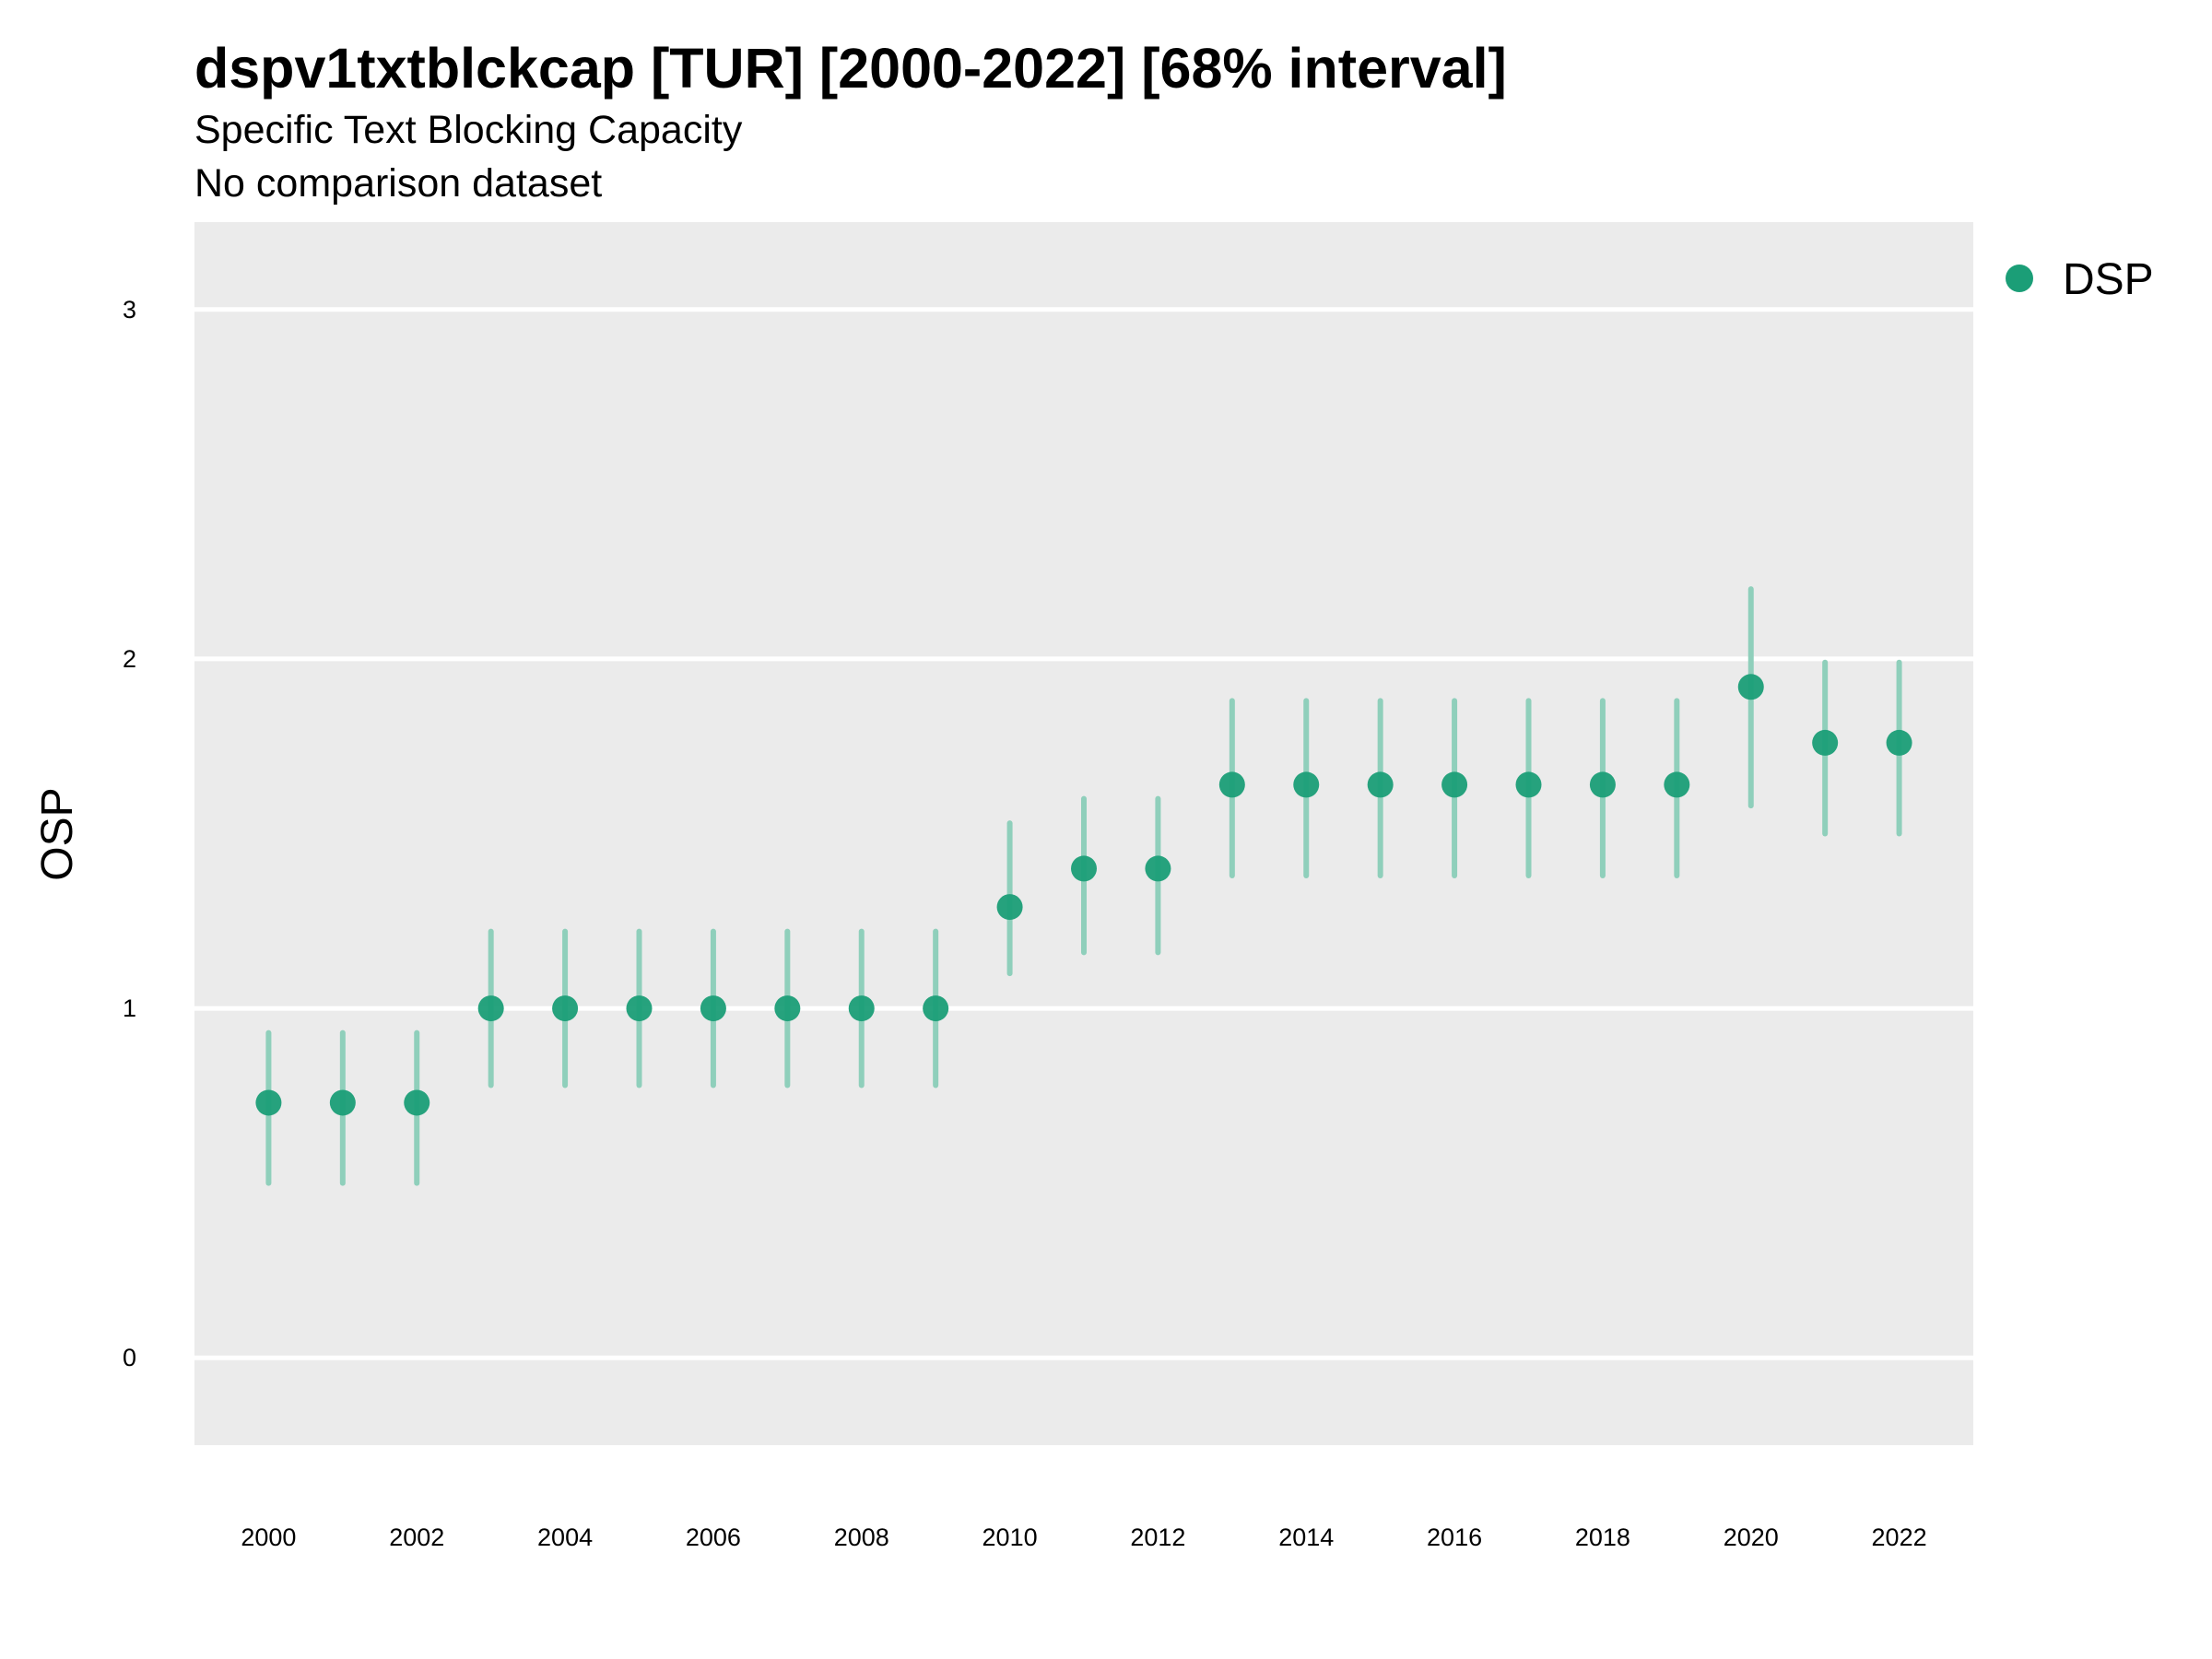  Describe the element at coordinates (565, 1537) in the screenshot. I see `x-tick-label-2004: 2004` at that location.